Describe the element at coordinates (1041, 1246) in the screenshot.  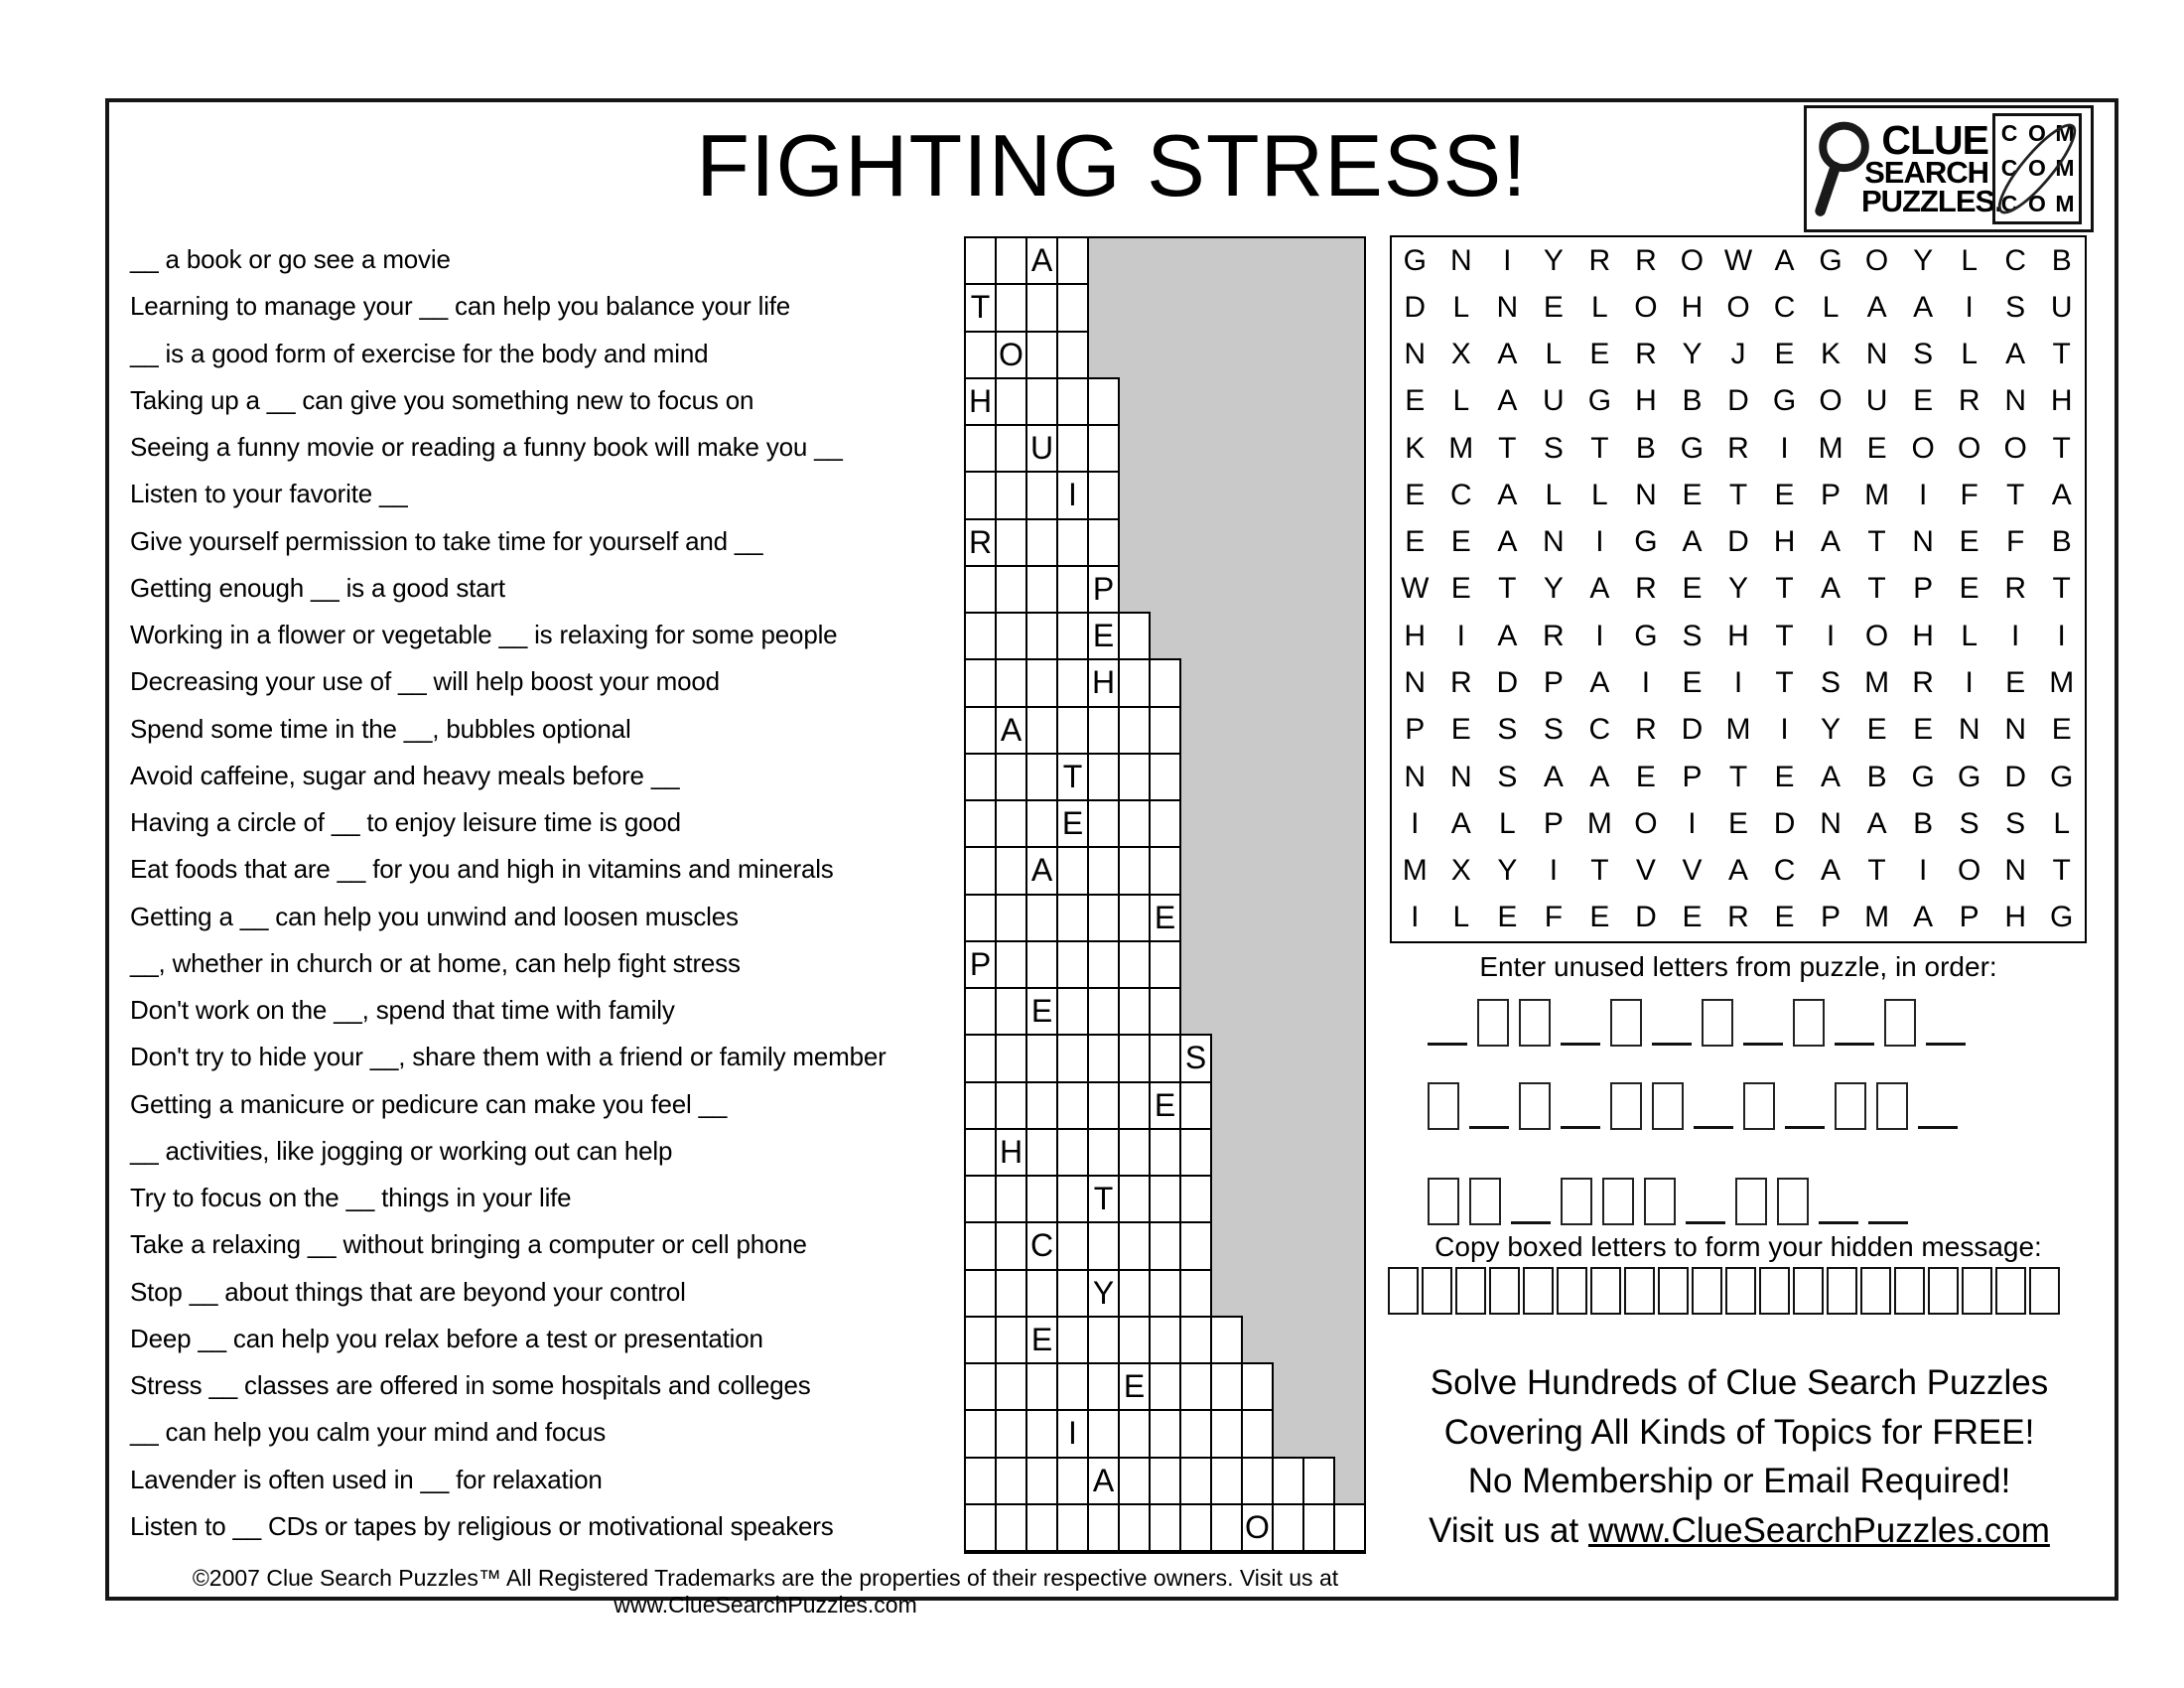
I see `crossword-cell: C` at that location.